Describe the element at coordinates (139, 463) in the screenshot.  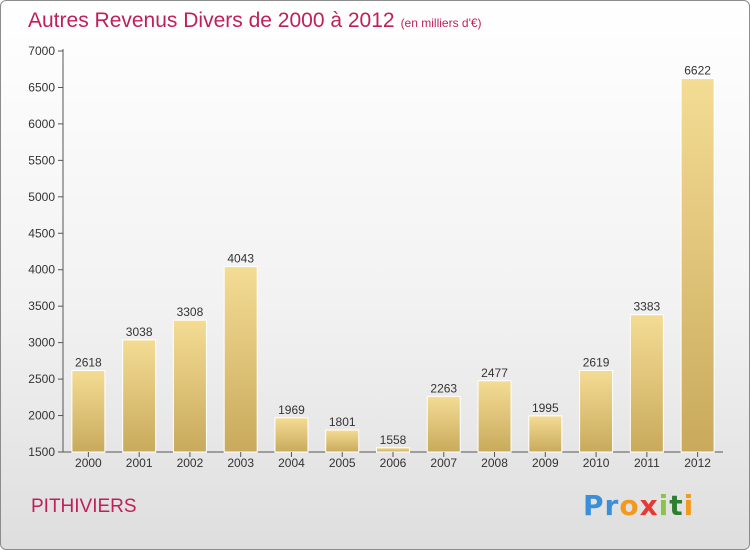
I see `x-tick-label: 2001` at that location.